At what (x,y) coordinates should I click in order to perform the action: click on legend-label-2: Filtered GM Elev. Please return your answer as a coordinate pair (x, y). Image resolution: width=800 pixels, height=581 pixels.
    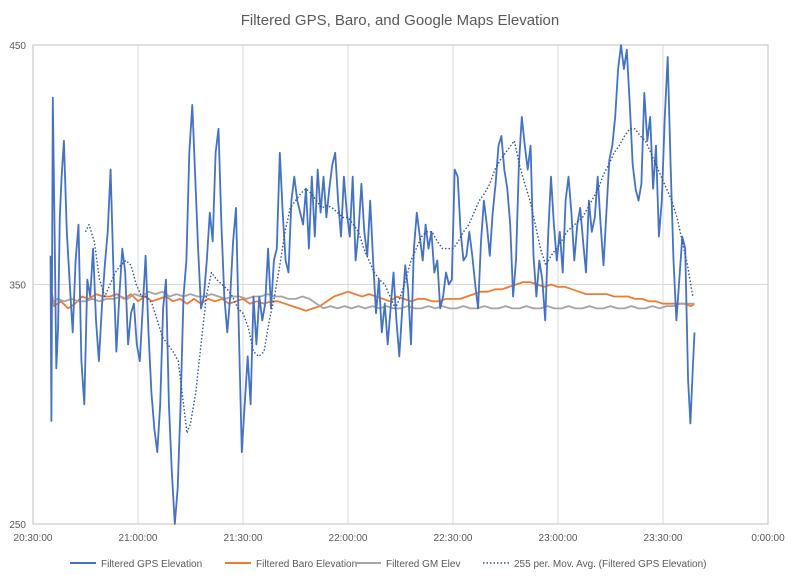
    Looking at the image, I should click on (423, 564).